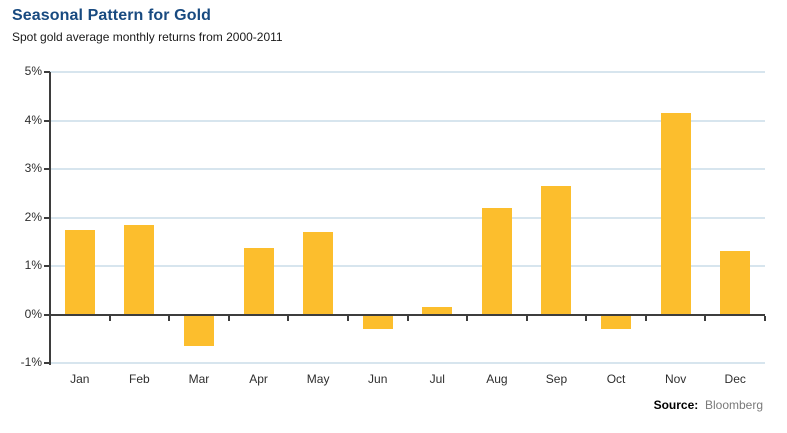  Describe the element at coordinates (139, 269) in the screenshot. I see `bar-feb` at that location.